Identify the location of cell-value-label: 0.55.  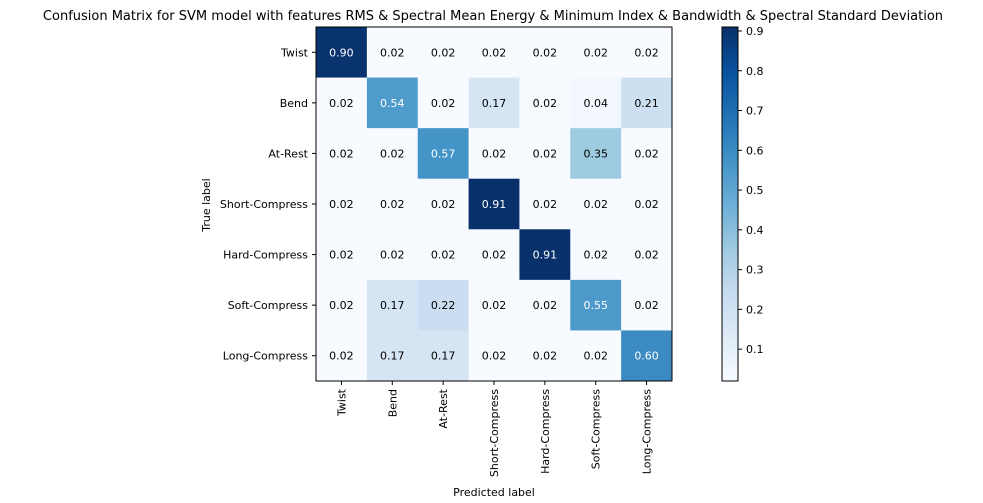
(595, 305).